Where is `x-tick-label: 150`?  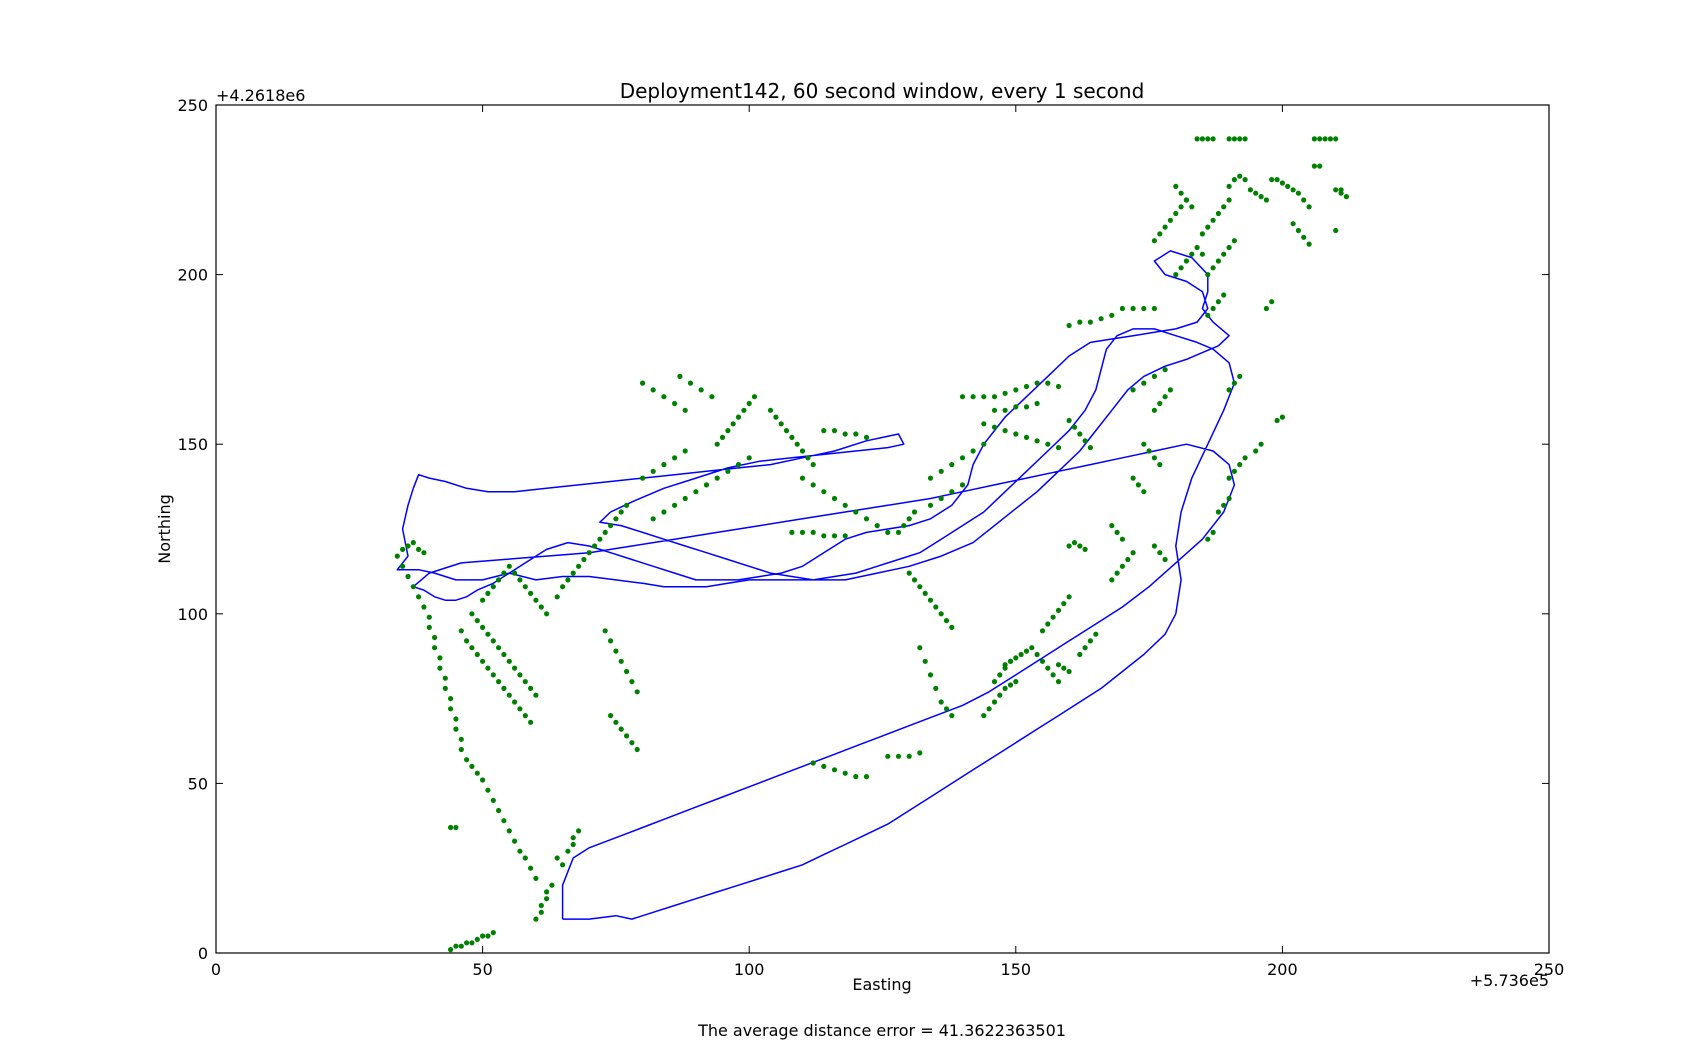
x-tick-label: 150 is located at coordinates (1016, 969).